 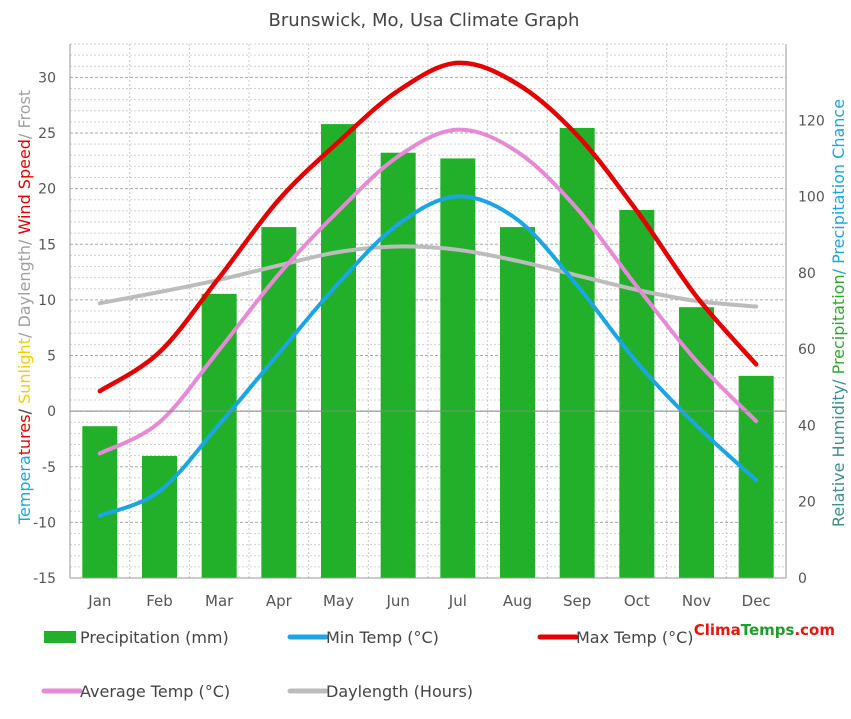 What do you see at coordinates (807, 350) in the screenshot?
I see `right-tick-label: 60` at bounding box center [807, 350].